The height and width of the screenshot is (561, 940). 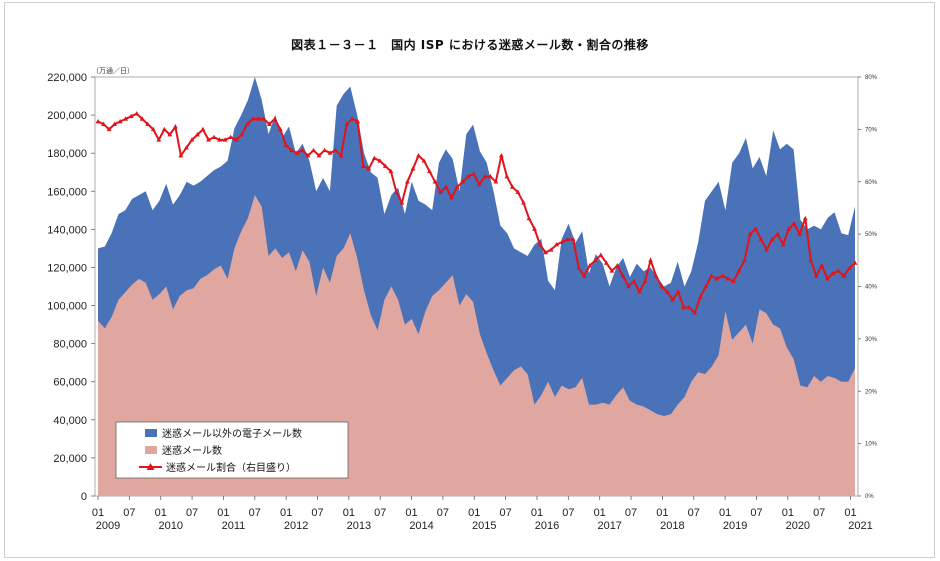 I want to click on x-year-label: 2019, so click(x=735, y=526).